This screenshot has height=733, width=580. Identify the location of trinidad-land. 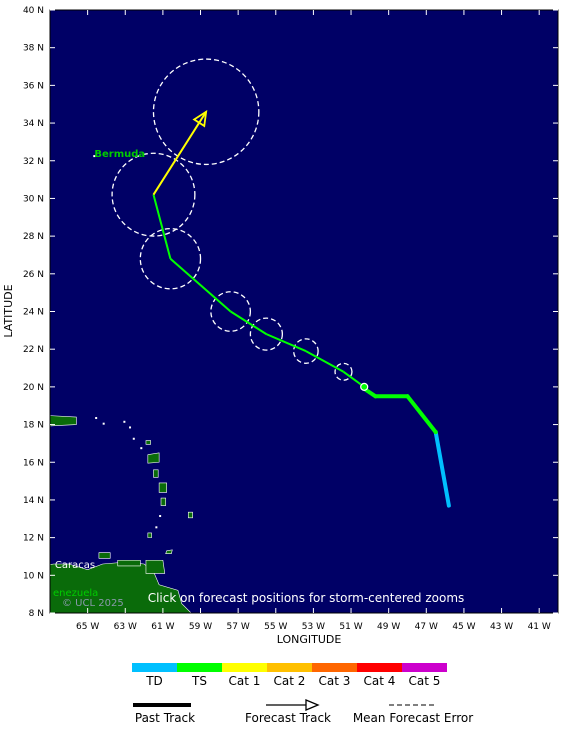
(155, 566).